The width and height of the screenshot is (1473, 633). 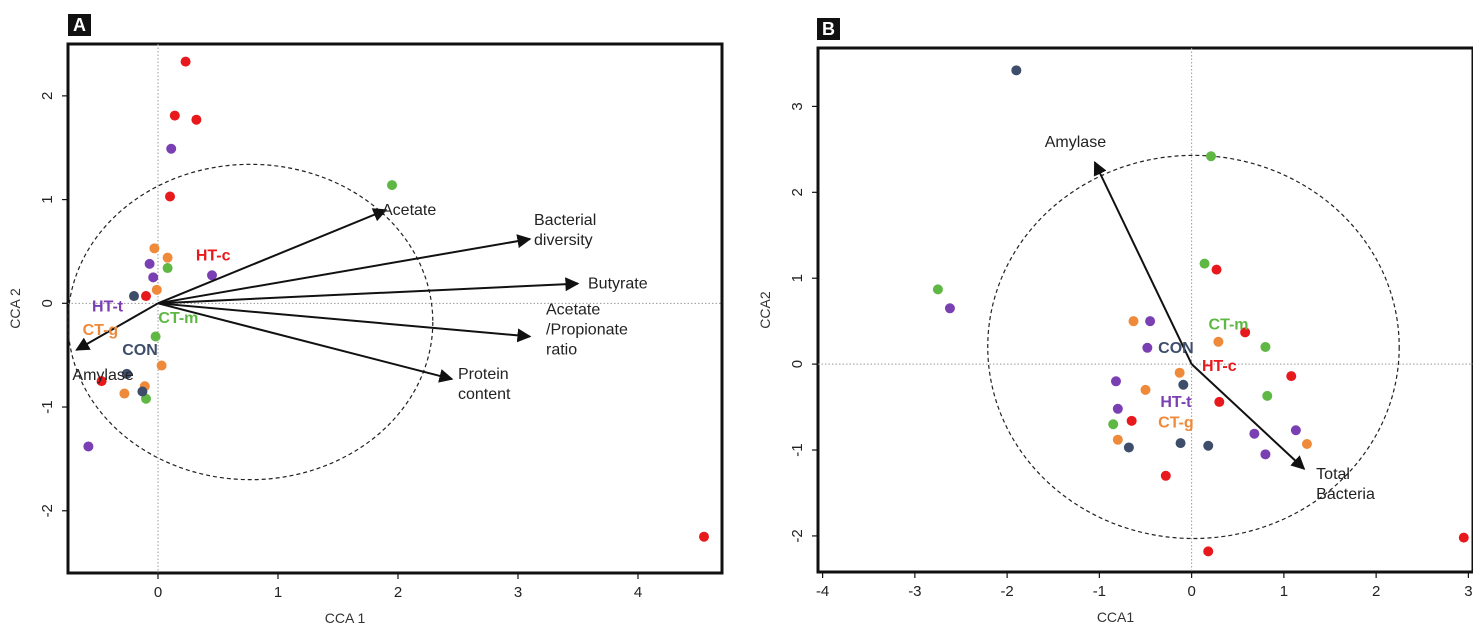 What do you see at coordinates (1229, 325) in the screenshot?
I see `group-label-ct-m: CT-m` at bounding box center [1229, 325].